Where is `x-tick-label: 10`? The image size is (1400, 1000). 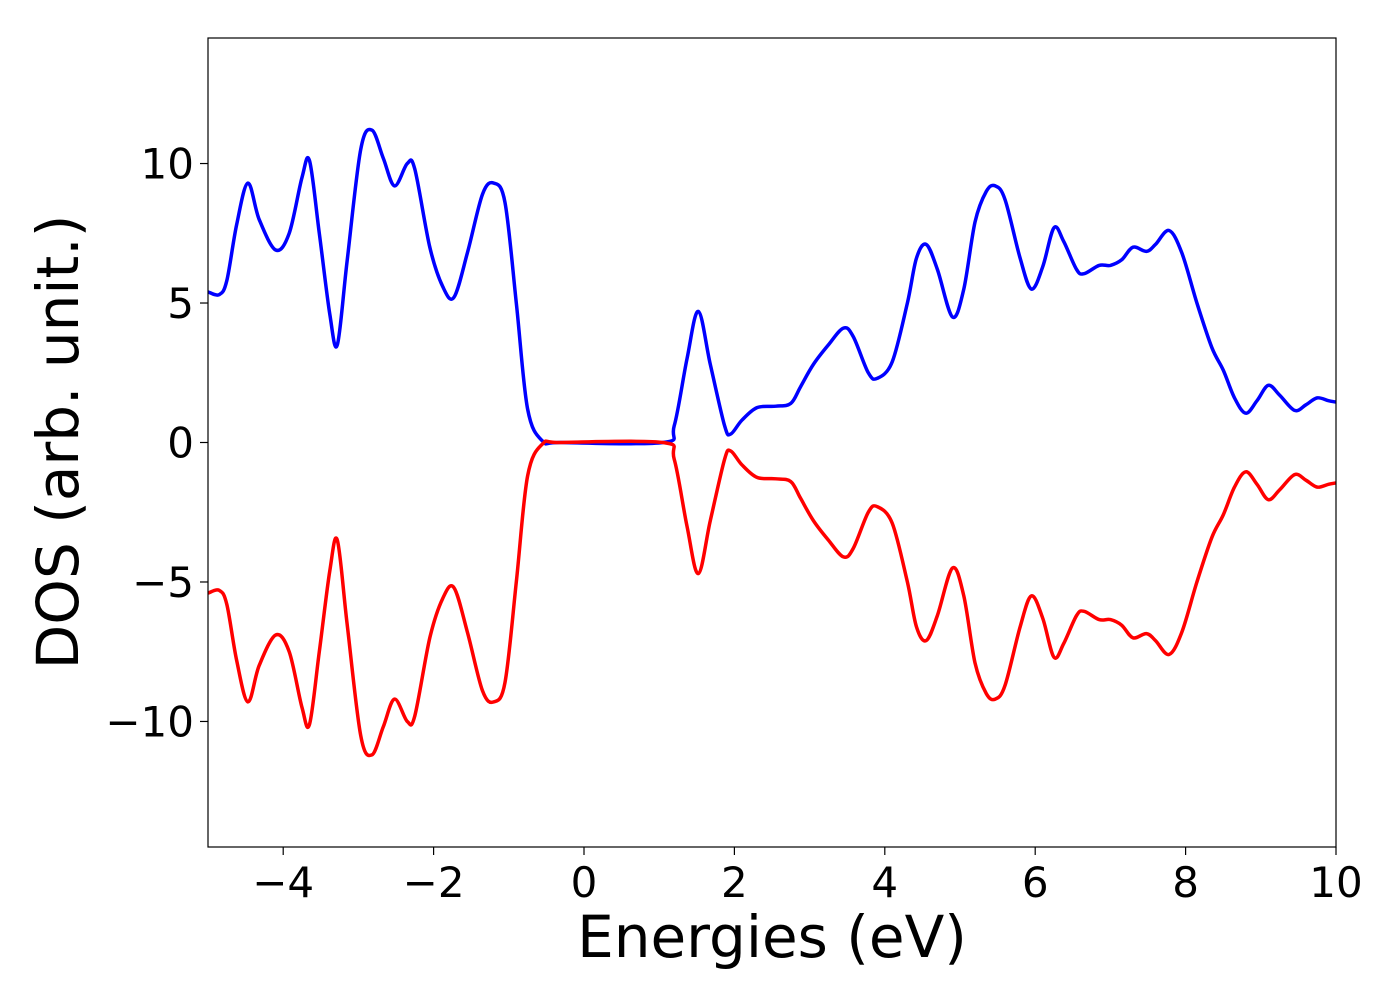
x-tick-label: 10 is located at coordinates (1335, 882).